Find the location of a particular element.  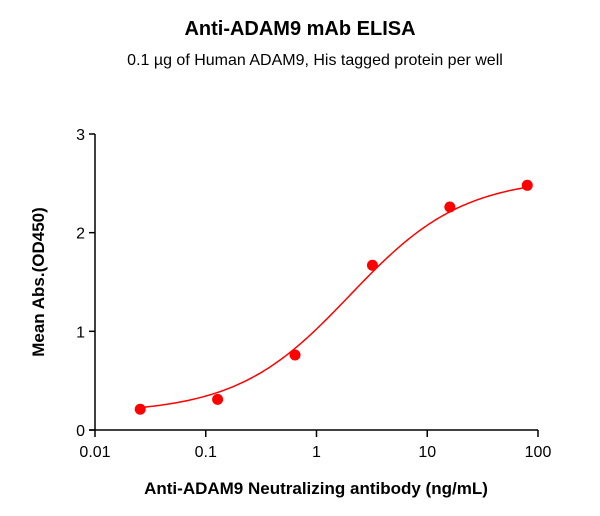

y-axis-title: Mean Abs.(OD450) is located at coordinates (38, 282).